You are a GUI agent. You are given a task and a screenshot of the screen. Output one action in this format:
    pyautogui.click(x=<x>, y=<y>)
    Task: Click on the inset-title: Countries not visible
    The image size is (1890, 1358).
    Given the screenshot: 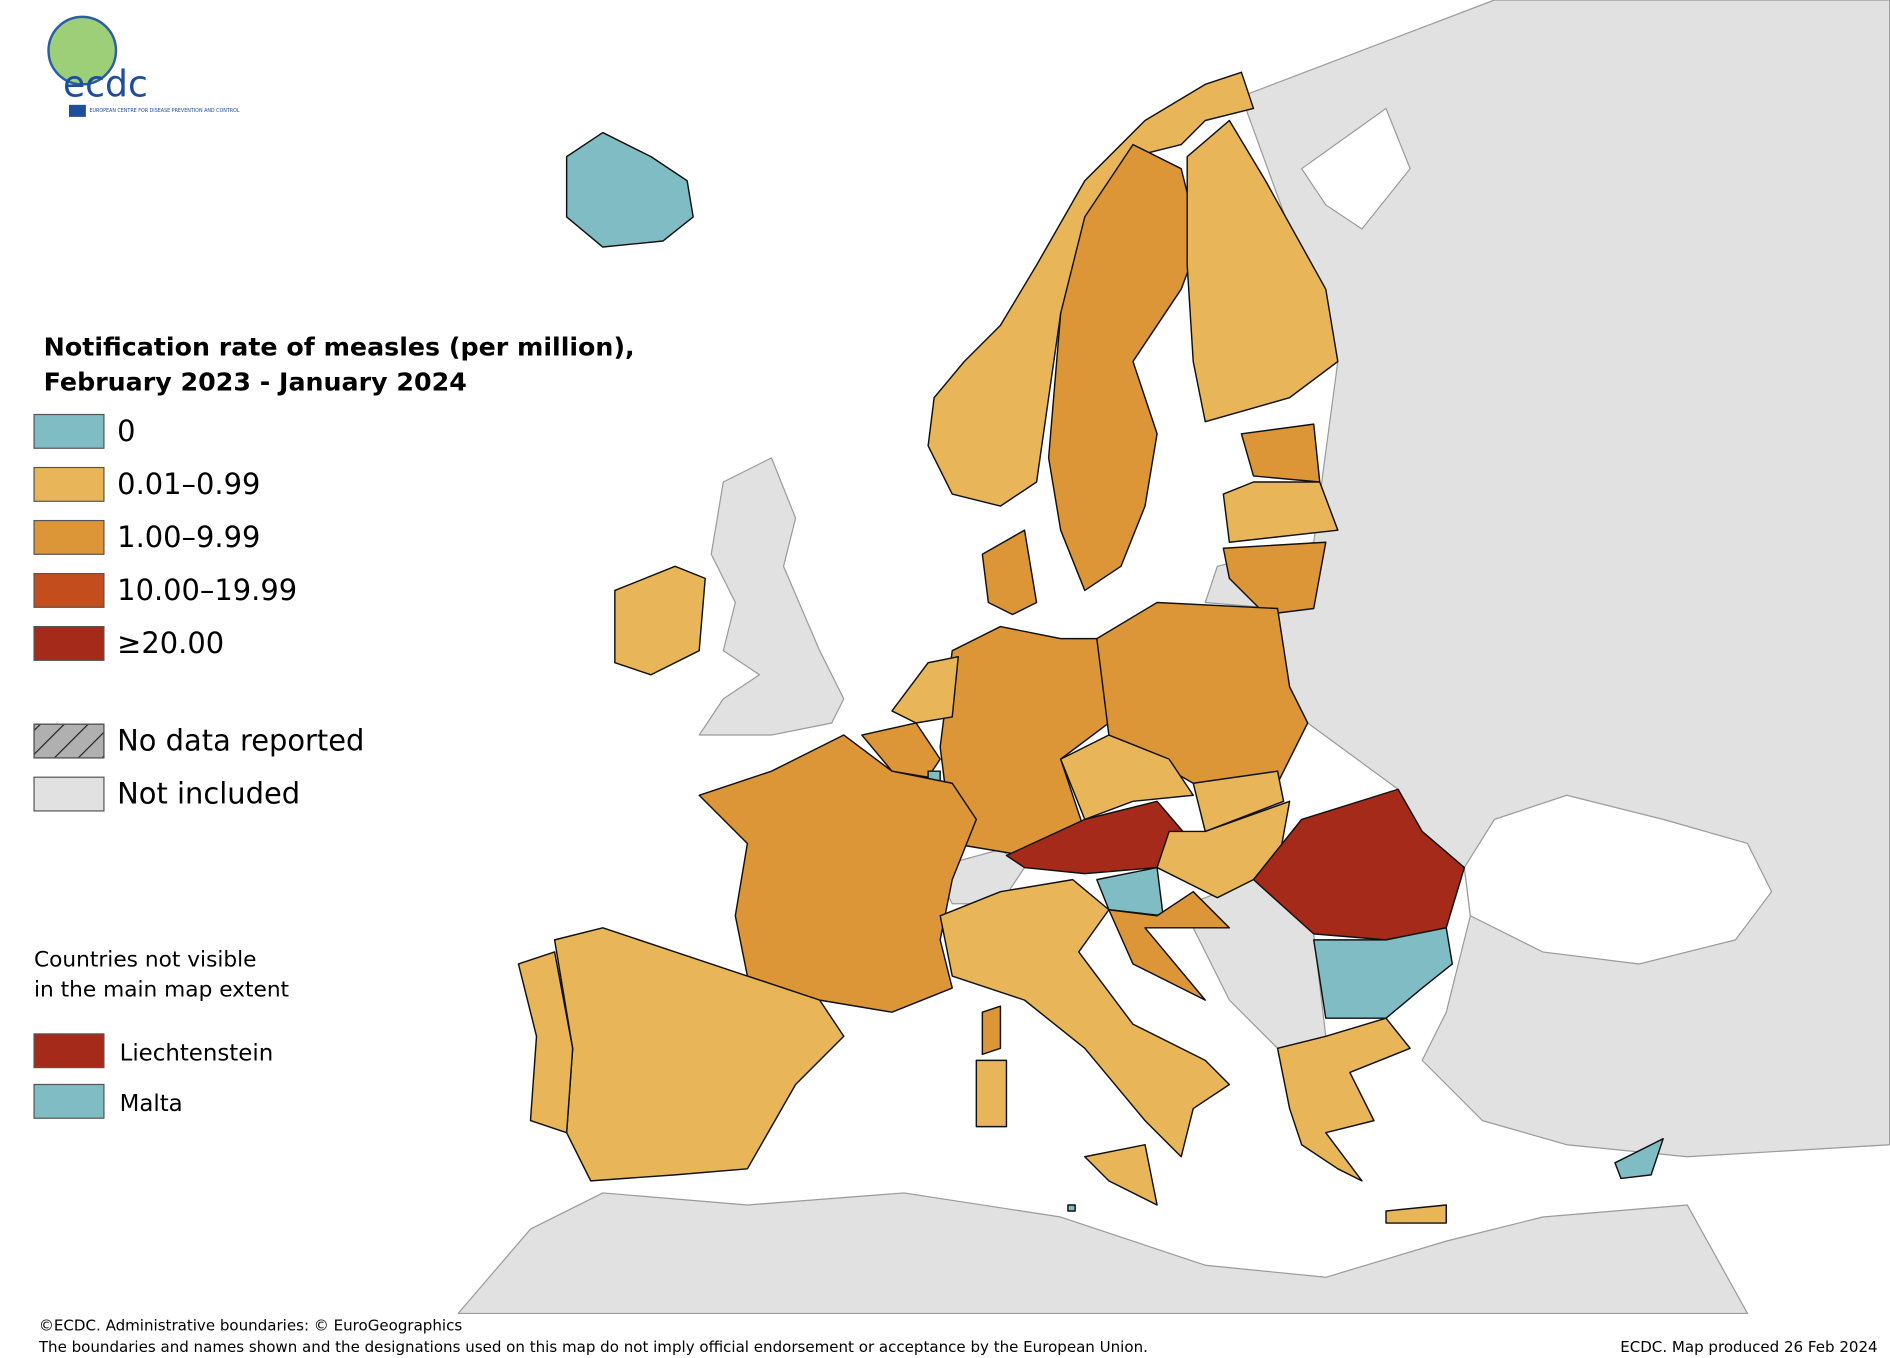 What is the action you would take?
    pyautogui.click(x=145, y=959)
    